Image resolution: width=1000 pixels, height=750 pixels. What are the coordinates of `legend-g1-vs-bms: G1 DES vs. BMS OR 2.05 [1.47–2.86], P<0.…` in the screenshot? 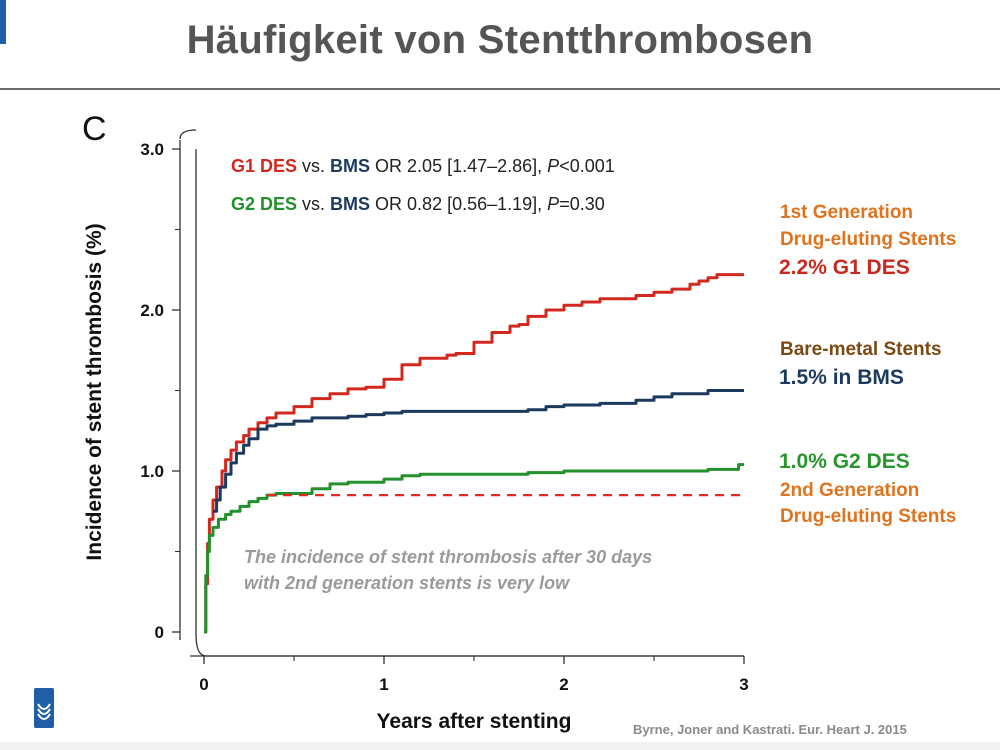 It's located at (423, 166).